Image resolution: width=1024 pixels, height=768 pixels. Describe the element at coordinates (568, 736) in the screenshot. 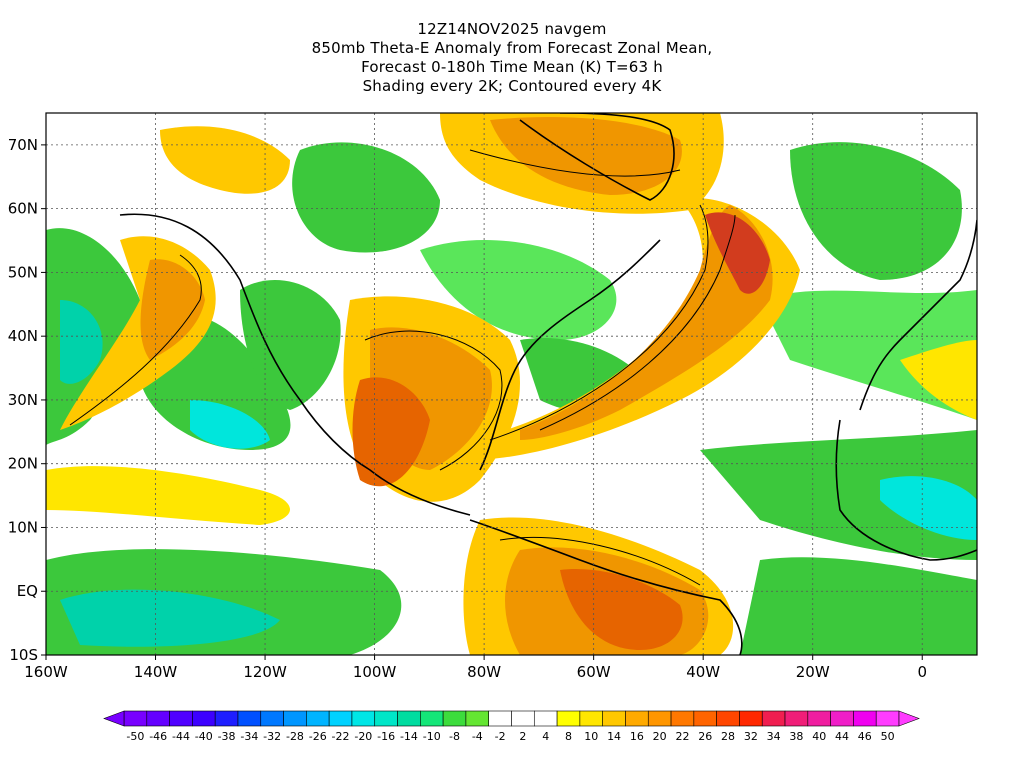

I see `colorbar-label: 8` at that location.